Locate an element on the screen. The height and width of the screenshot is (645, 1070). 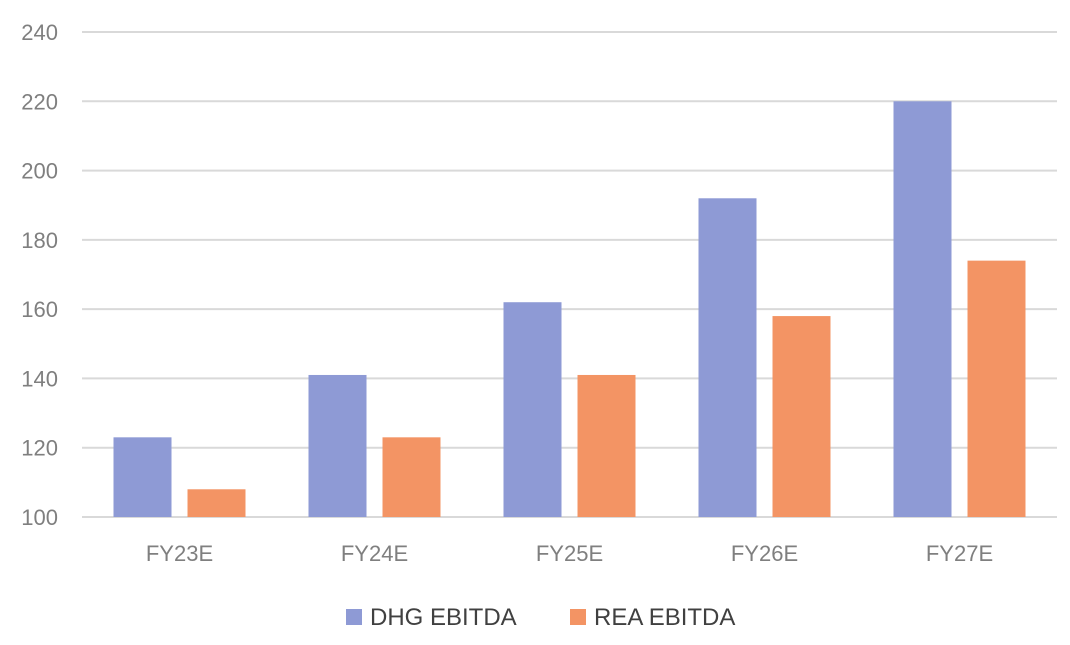
x-tick-label: FY25E is located at coordinates (569, 553).